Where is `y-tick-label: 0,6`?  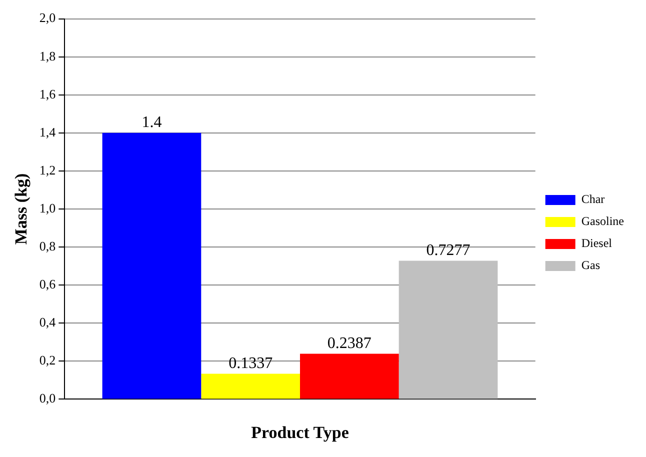 y-tick-label: 0,6 is located at coordinates (47, 284).